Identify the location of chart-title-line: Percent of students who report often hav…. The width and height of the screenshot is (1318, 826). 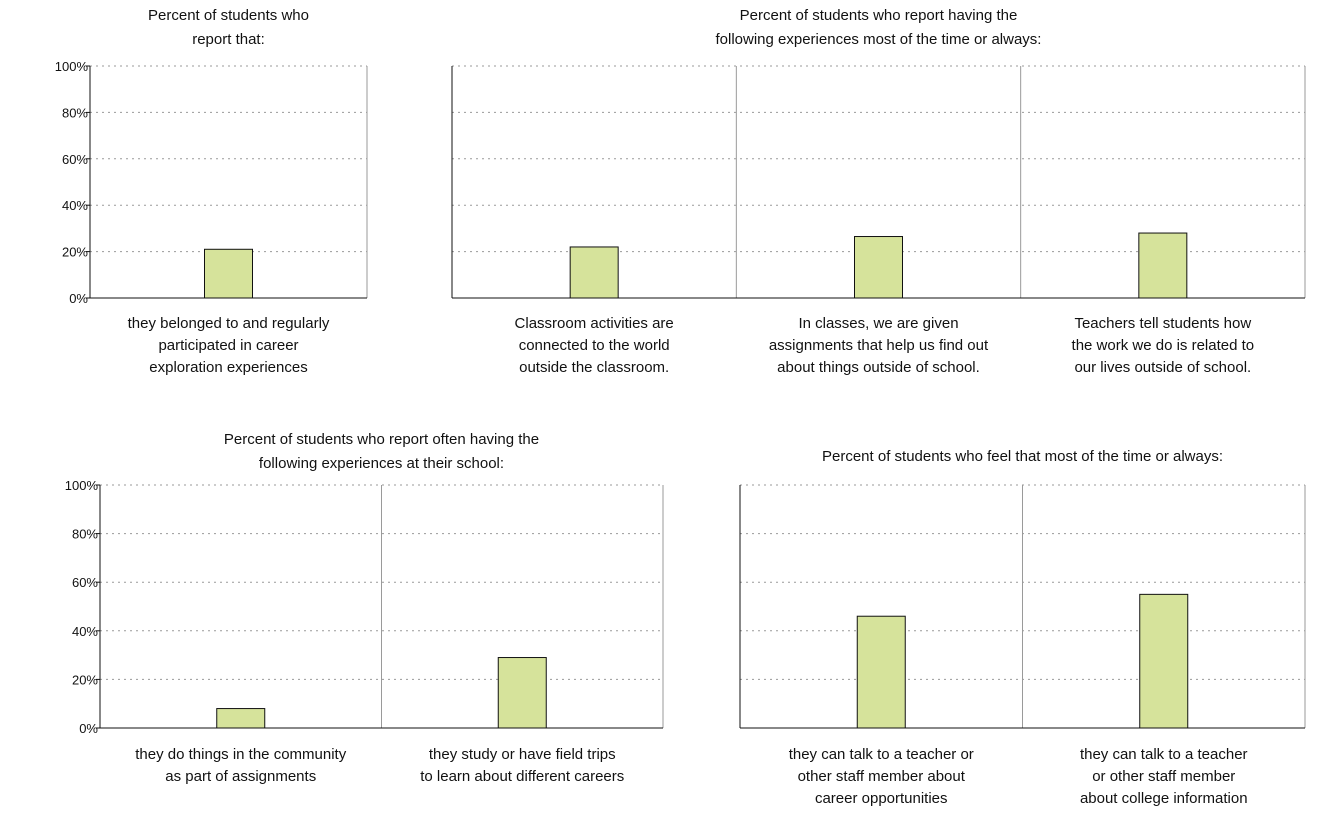
(381, 439).